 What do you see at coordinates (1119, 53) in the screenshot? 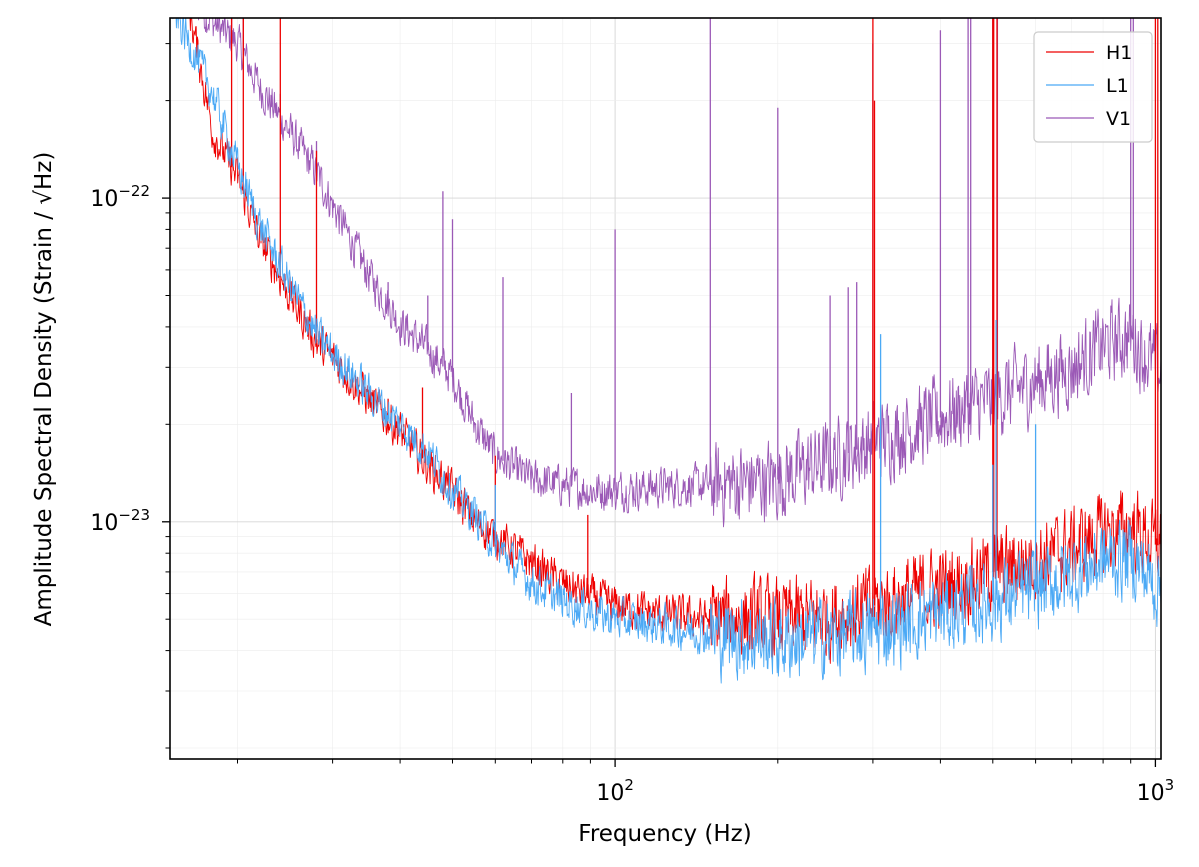
I see `legend-label-H1: H1` at bounding box center [1119, 53].